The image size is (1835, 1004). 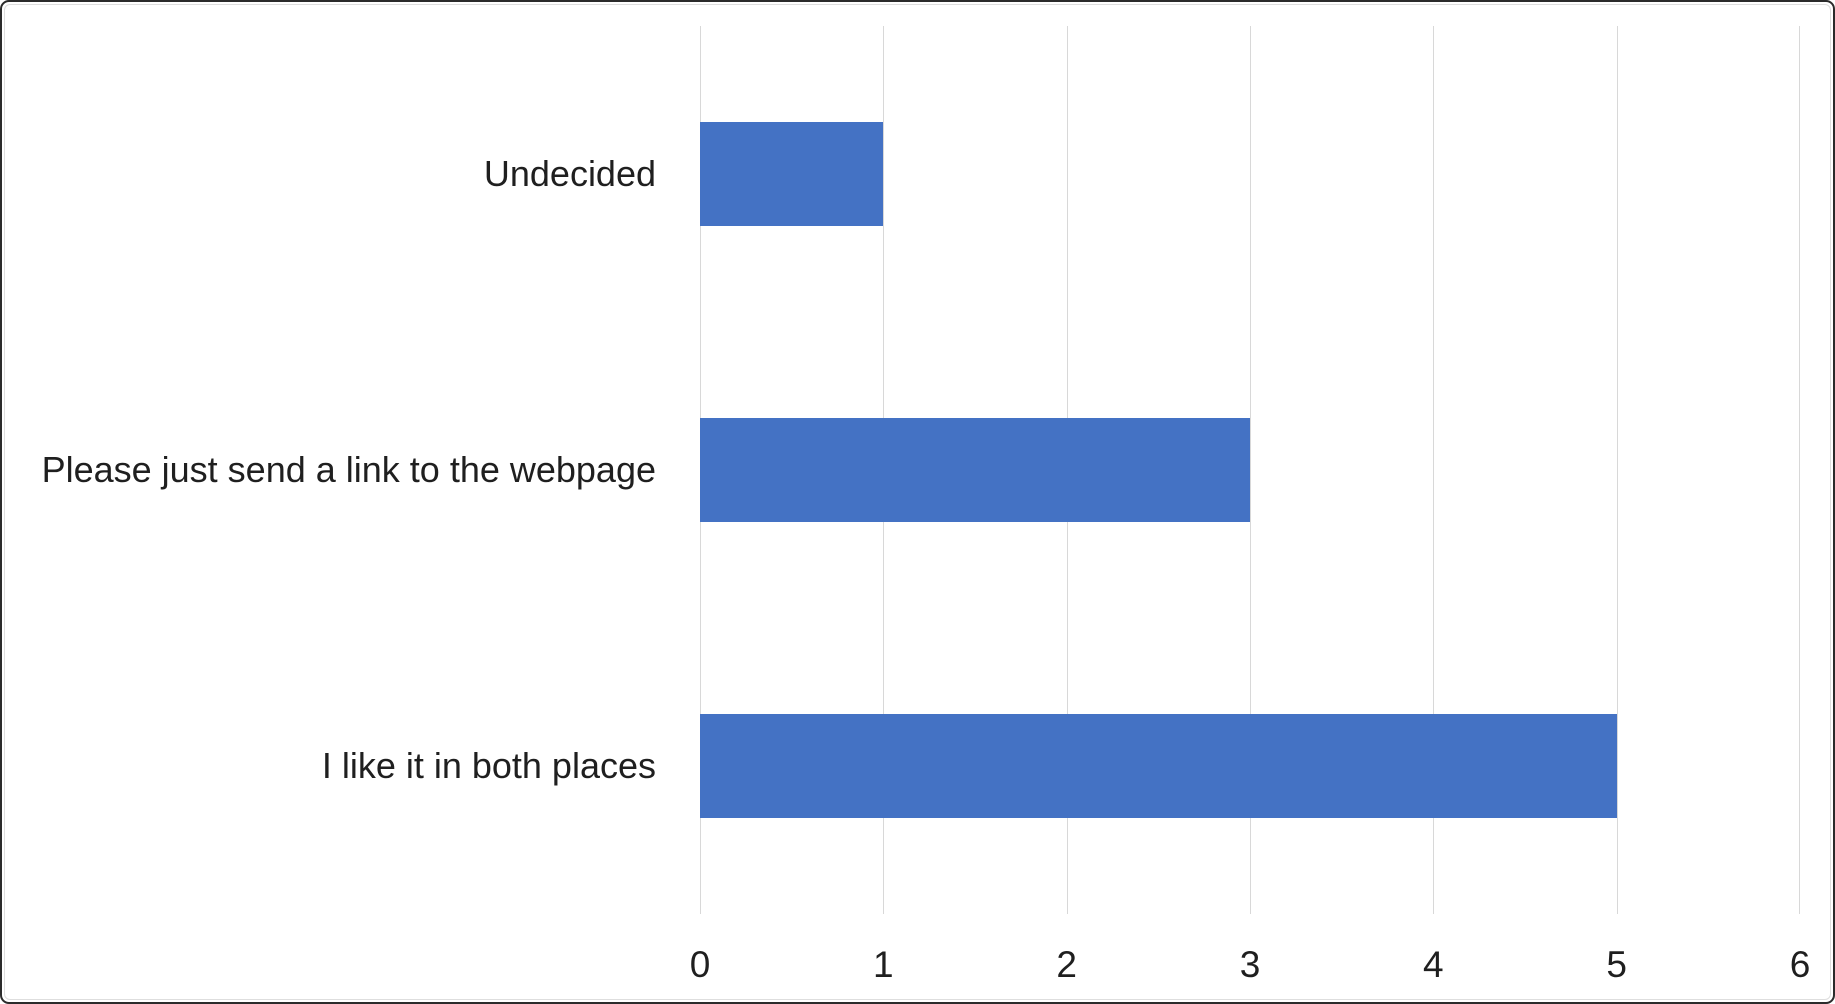 What do you see at coordinates (700, 964) in the screenshot?
I see `x-tick-label: 0` at bounding box center [700, 964].